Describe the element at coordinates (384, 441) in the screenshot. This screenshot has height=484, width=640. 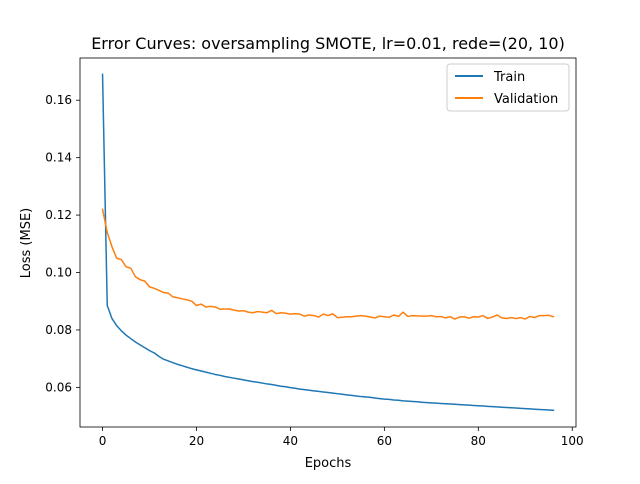
I see `x-tick-label: 60` at that location.